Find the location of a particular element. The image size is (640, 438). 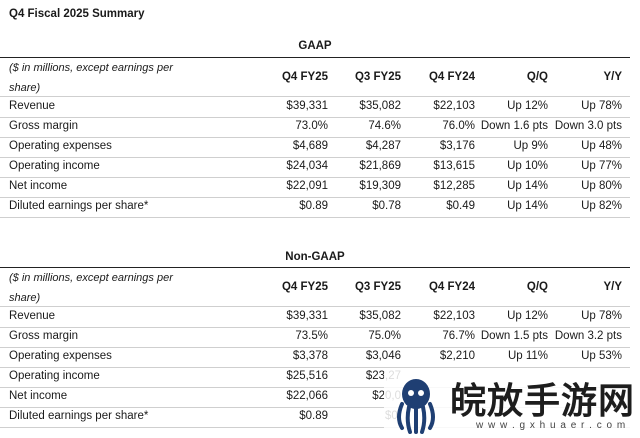

row-cell: Up 10% is located at coordinates (527, 166).